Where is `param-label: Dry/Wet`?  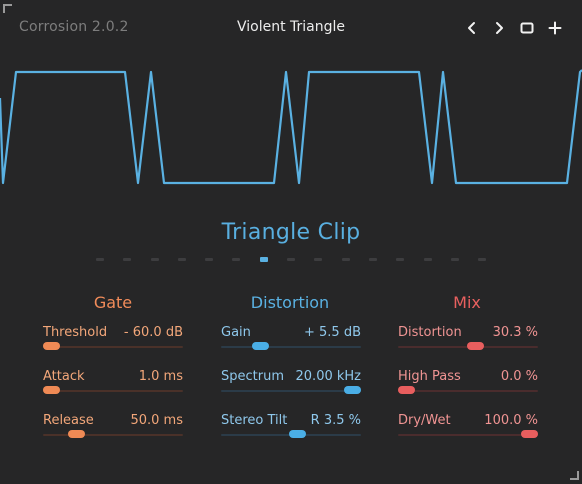
param-label: Dry/Wet is located at coordinates (424, 420).